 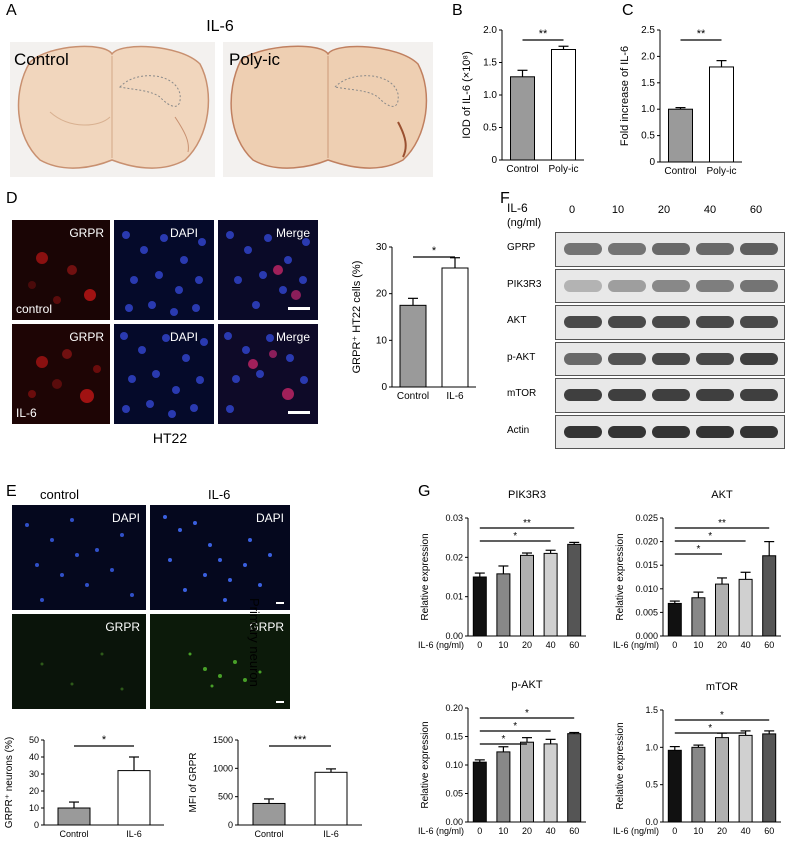 I want to click on chart-d-ytick-label: 0, so click(x=384, y=387).